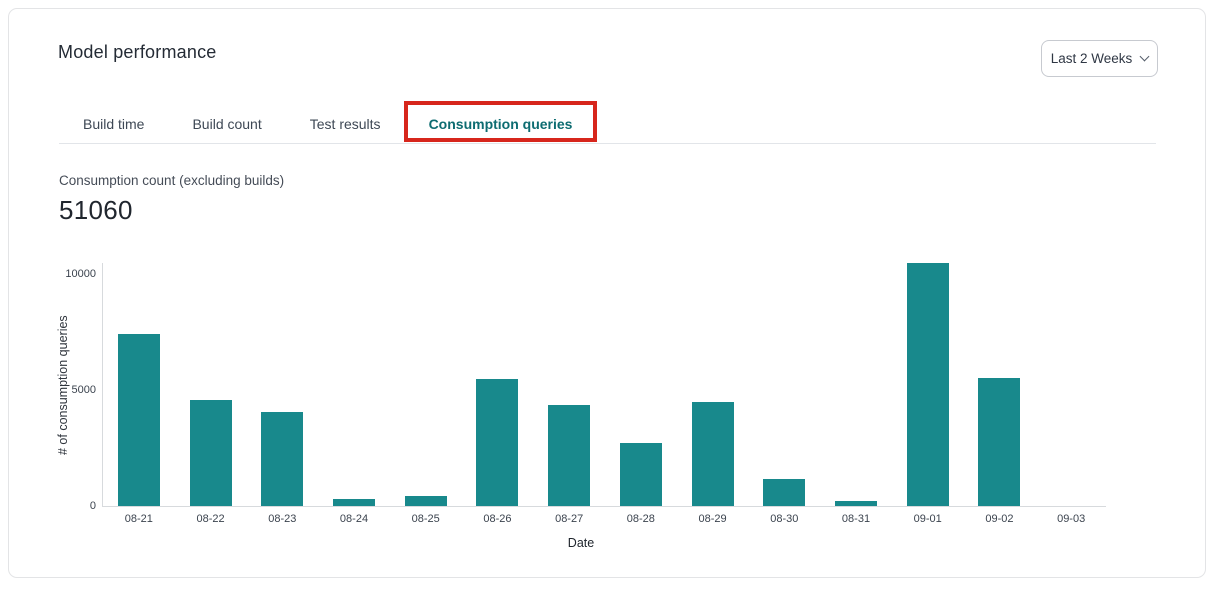  I want to click on x-tick-08-22: 08-22, so click(210, 519).